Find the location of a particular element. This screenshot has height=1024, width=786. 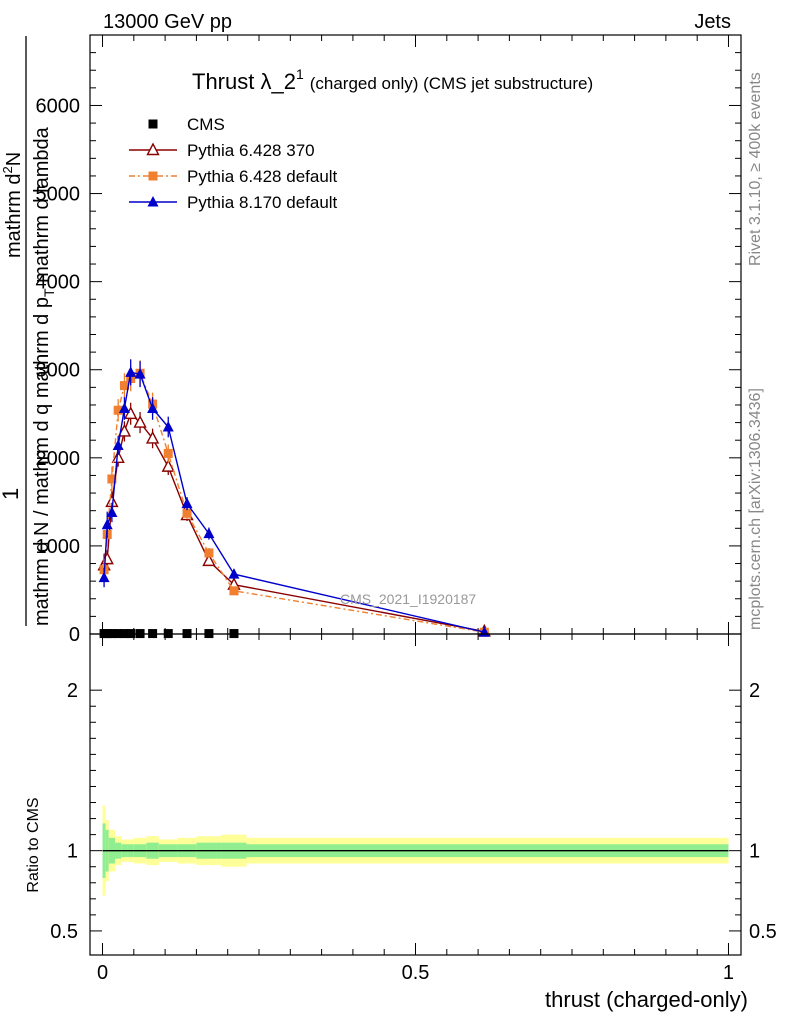

ratio-ytick-label-right: 2 is located at coordinates (754, 691).